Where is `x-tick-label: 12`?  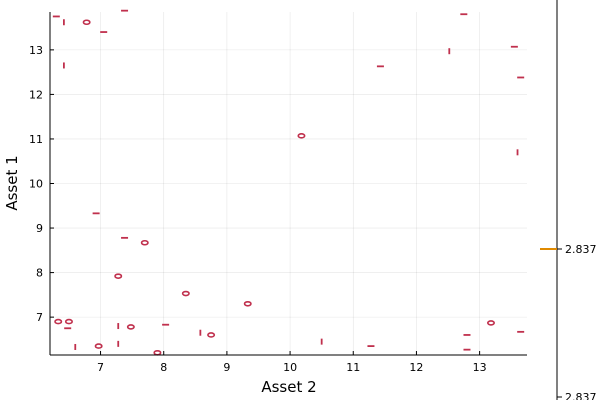
x-tick-label: 12 is located at coordinates (416, 367).